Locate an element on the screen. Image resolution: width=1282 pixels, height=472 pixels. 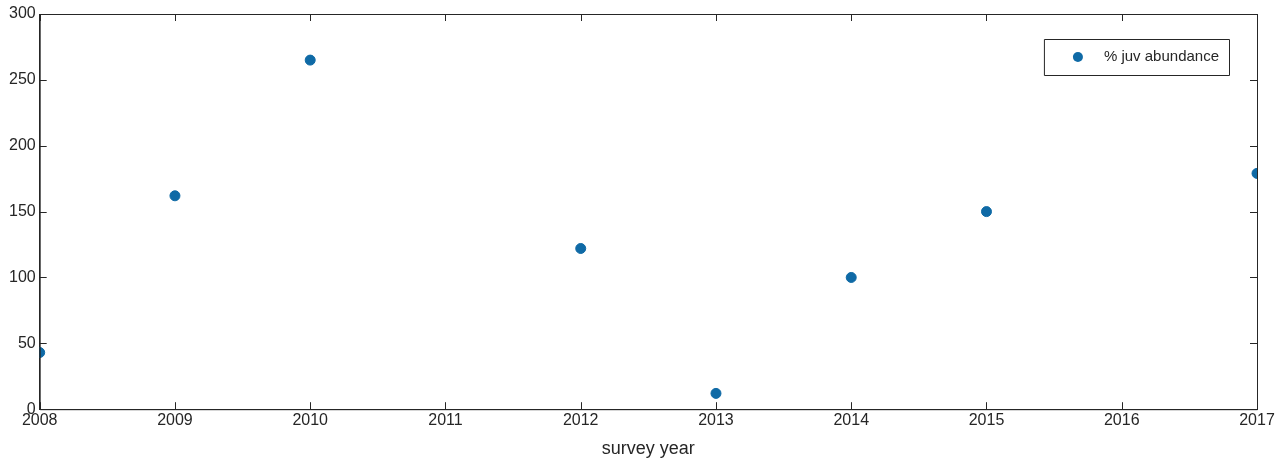
x-tick-label: 2010 is located at coordinates (310, 420).